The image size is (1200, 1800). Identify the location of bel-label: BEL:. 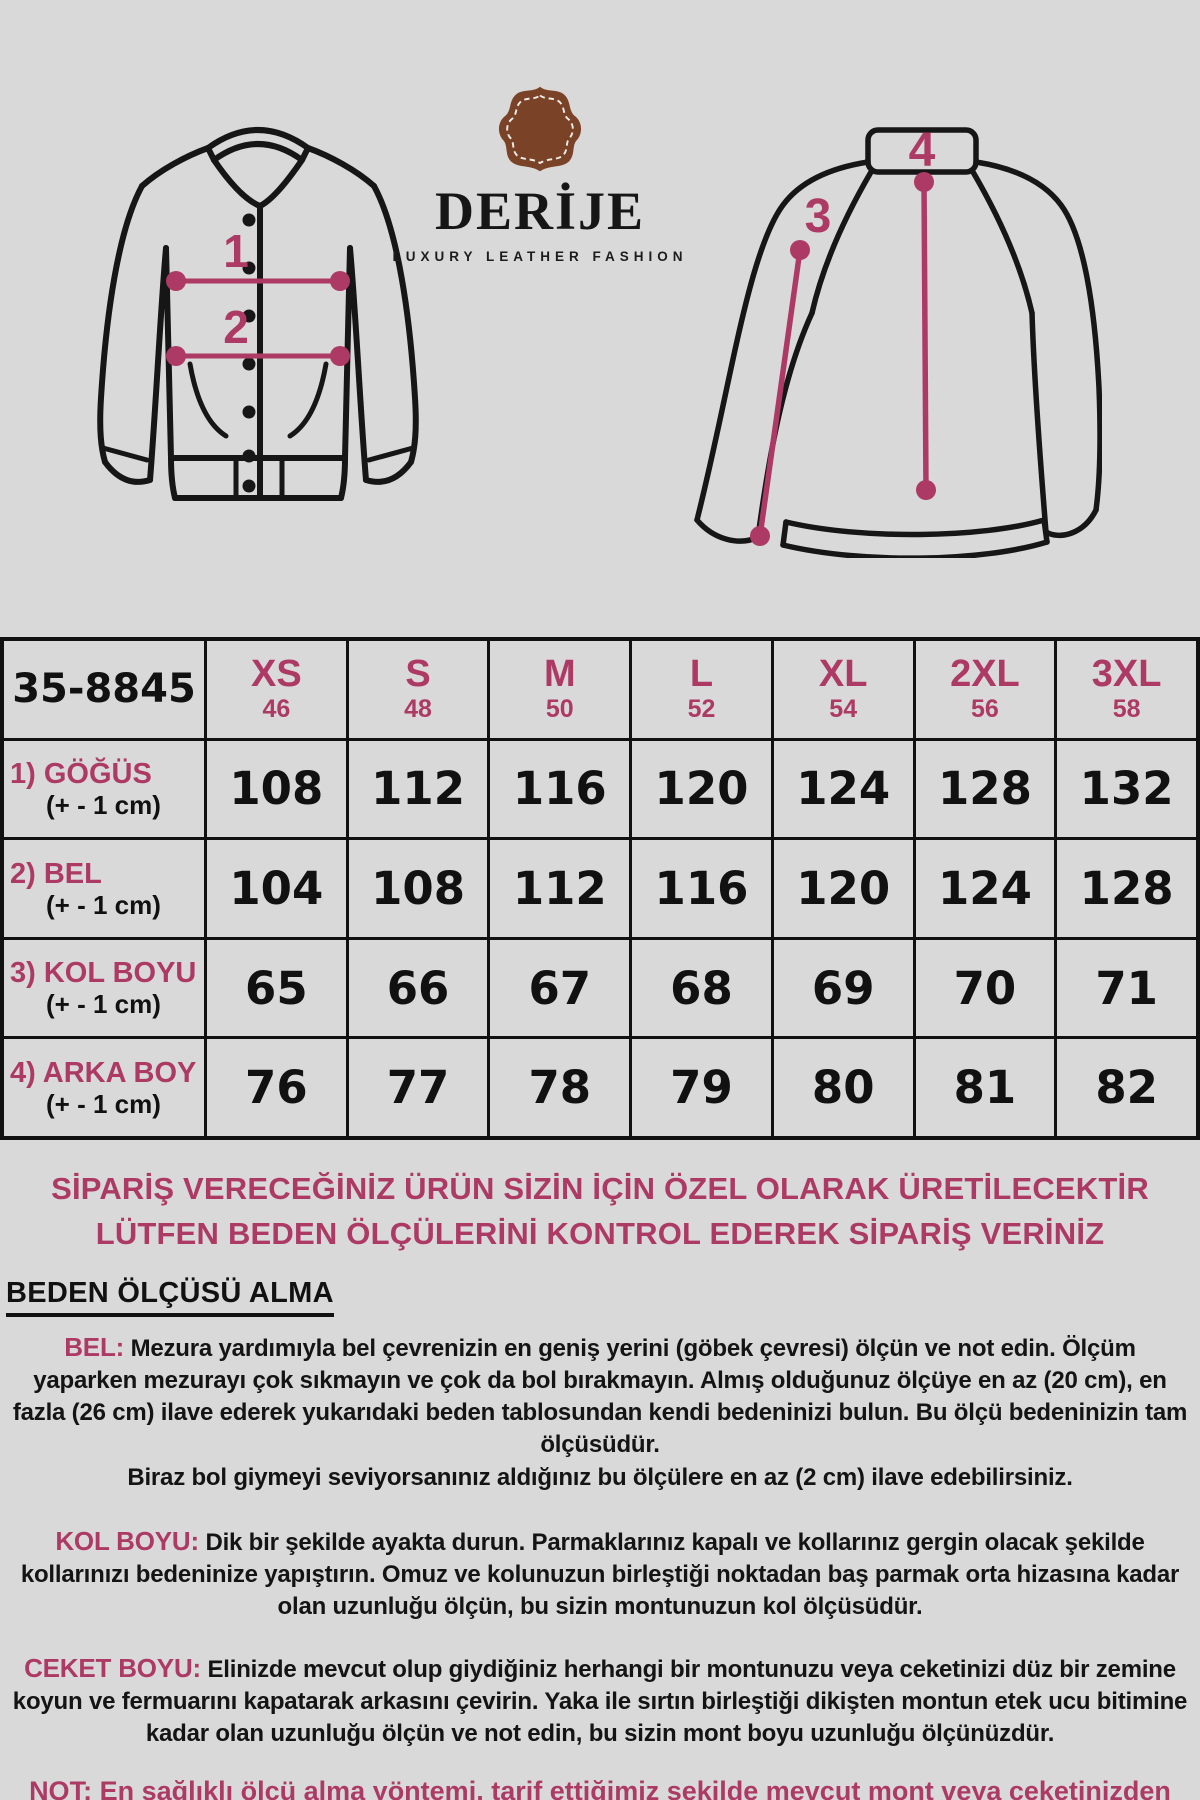
(94, 1346).